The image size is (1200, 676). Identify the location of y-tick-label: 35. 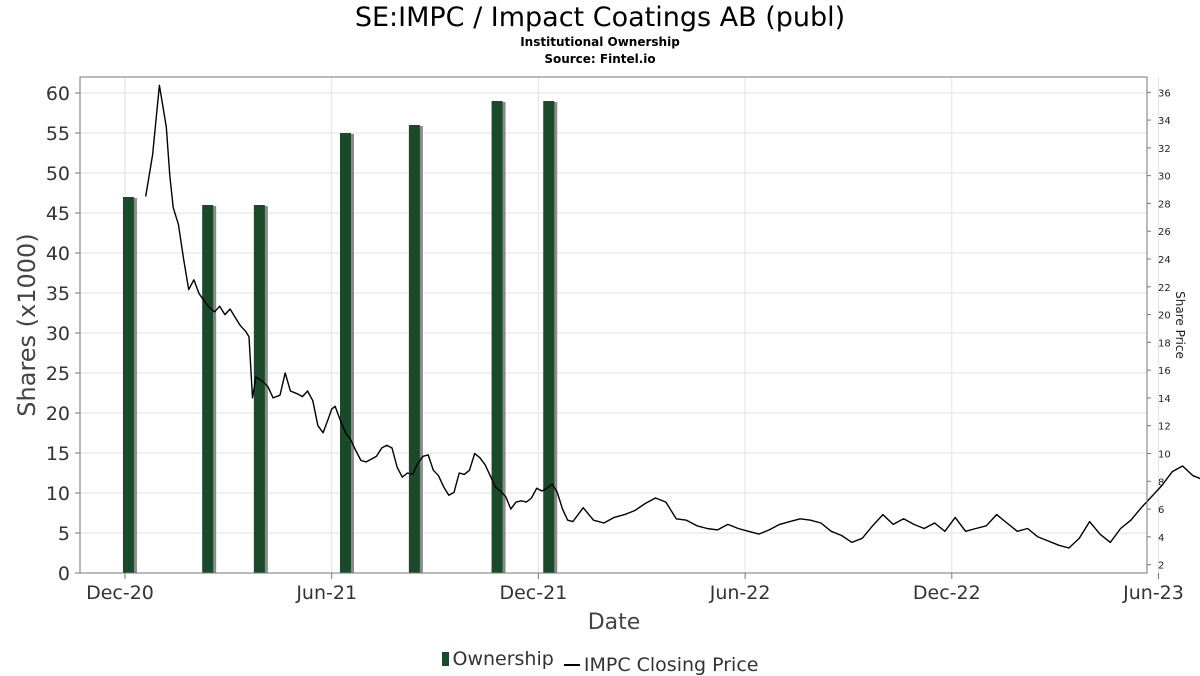
(58, 294).